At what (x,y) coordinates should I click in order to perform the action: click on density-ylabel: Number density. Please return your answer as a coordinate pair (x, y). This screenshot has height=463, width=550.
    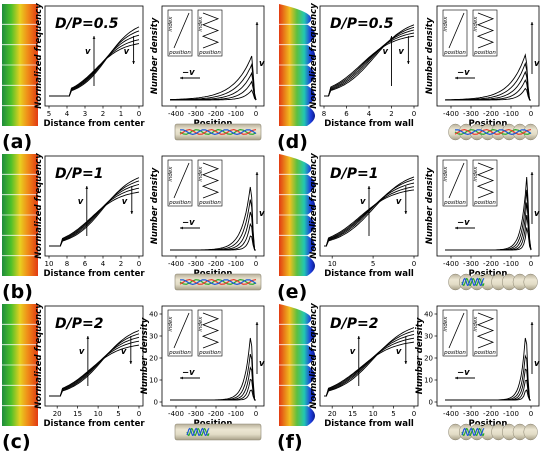
    Looking at the image, I should click on (145, 355).